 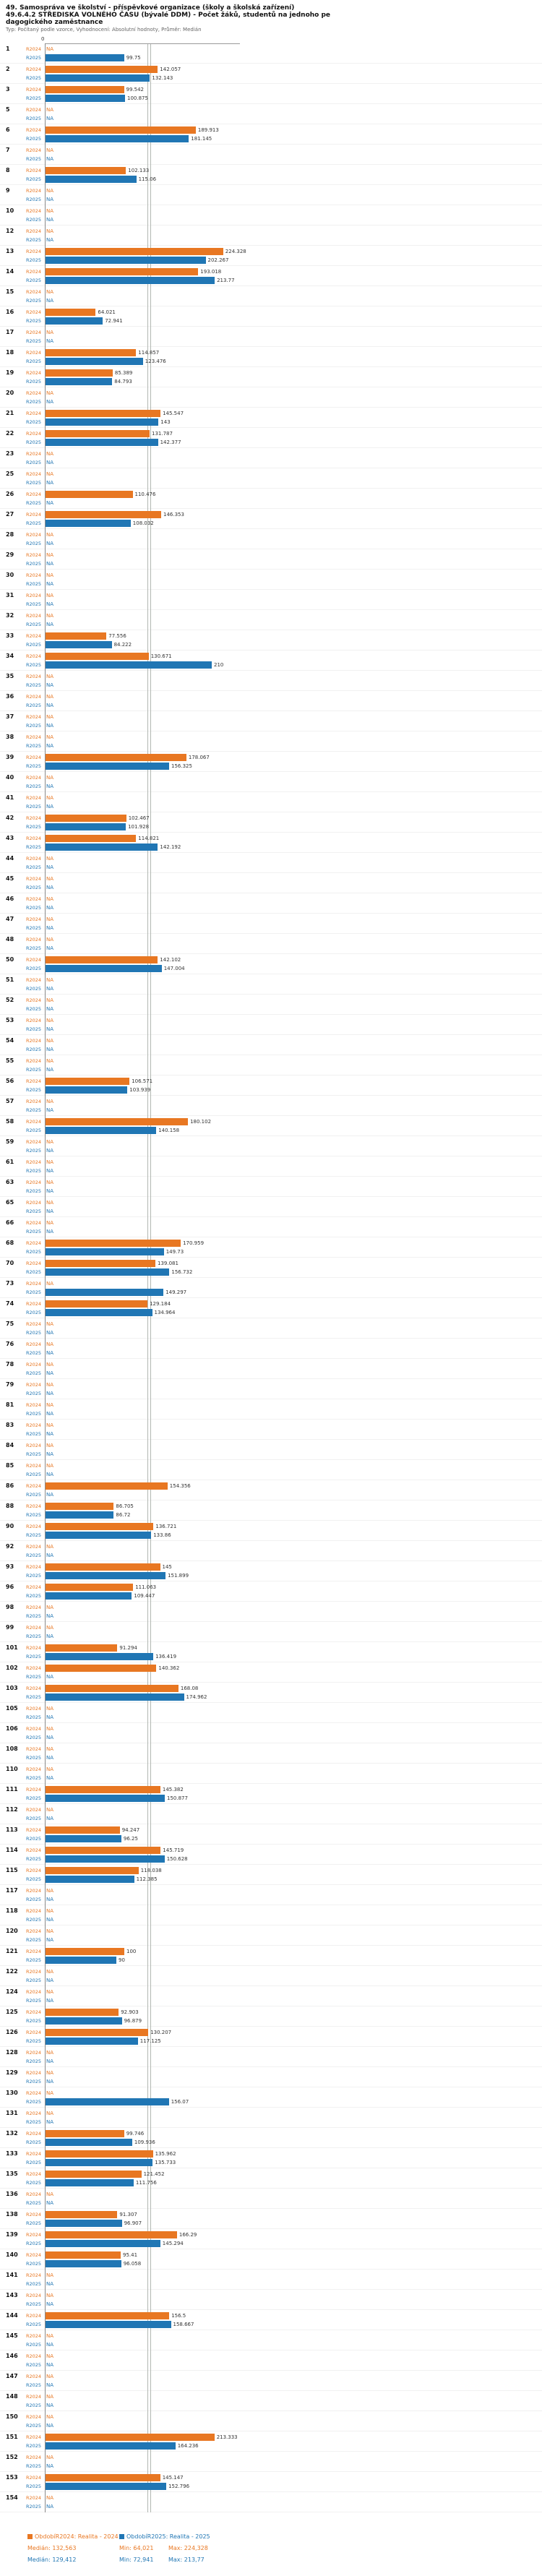 I want to click on chart-row: 101 R2024 91.294 R2025 136.419, so click(x=271, y=1652).